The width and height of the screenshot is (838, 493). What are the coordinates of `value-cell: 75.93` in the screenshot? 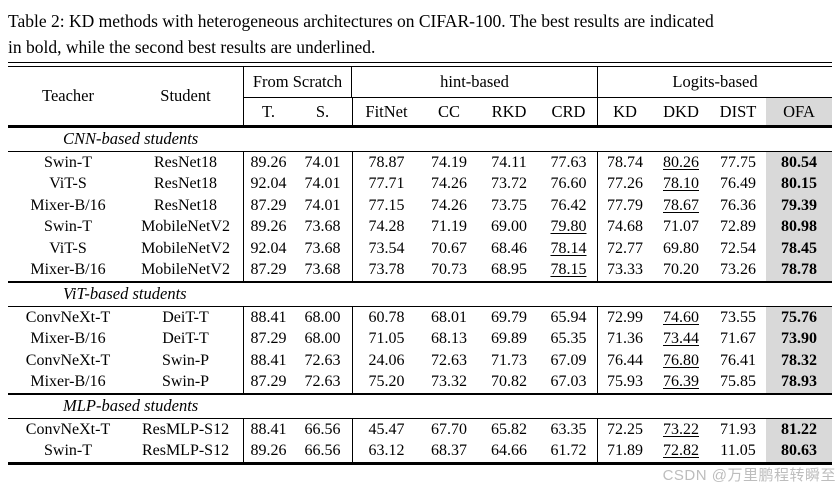 It's located at (624, 382).